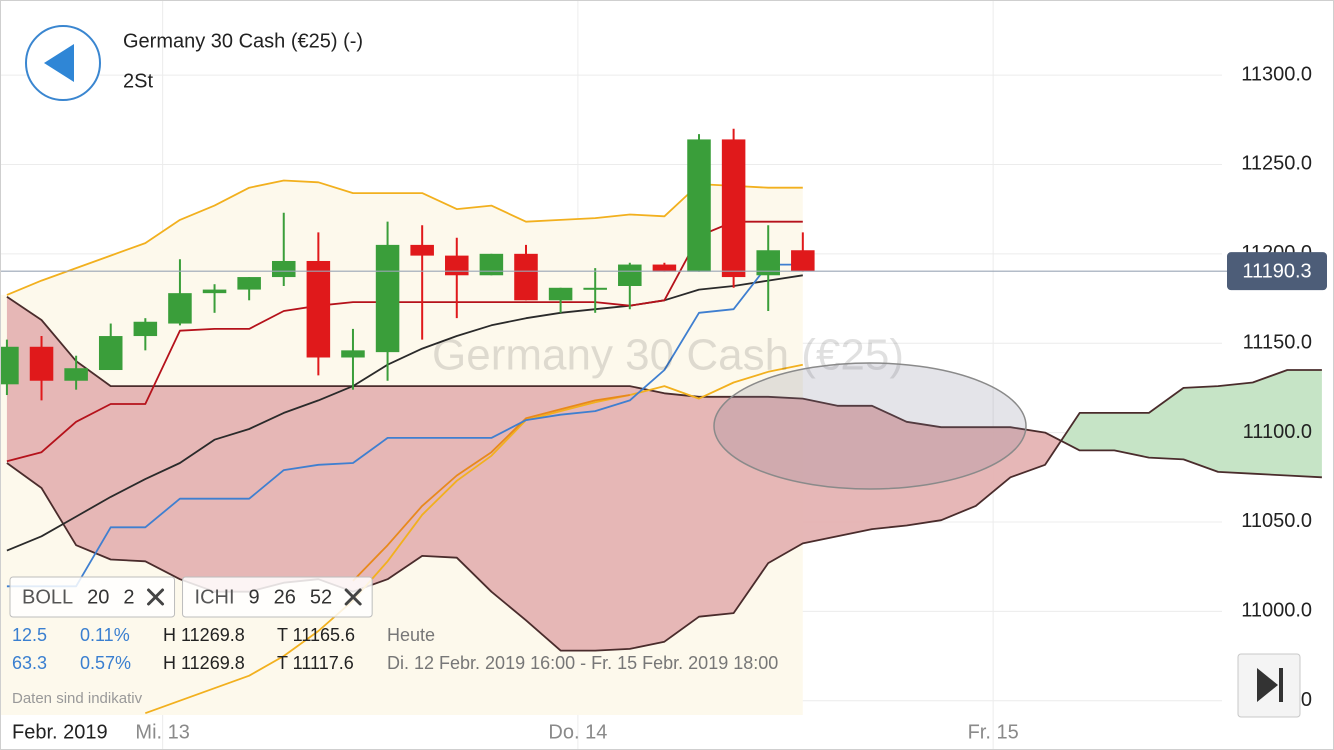 This screenshot has width=1334, height=750. What do you see at coordinates (577, 732) in the screenshot?
I see `x-tick-label: Do. 14` at bounding box center [577, 732].